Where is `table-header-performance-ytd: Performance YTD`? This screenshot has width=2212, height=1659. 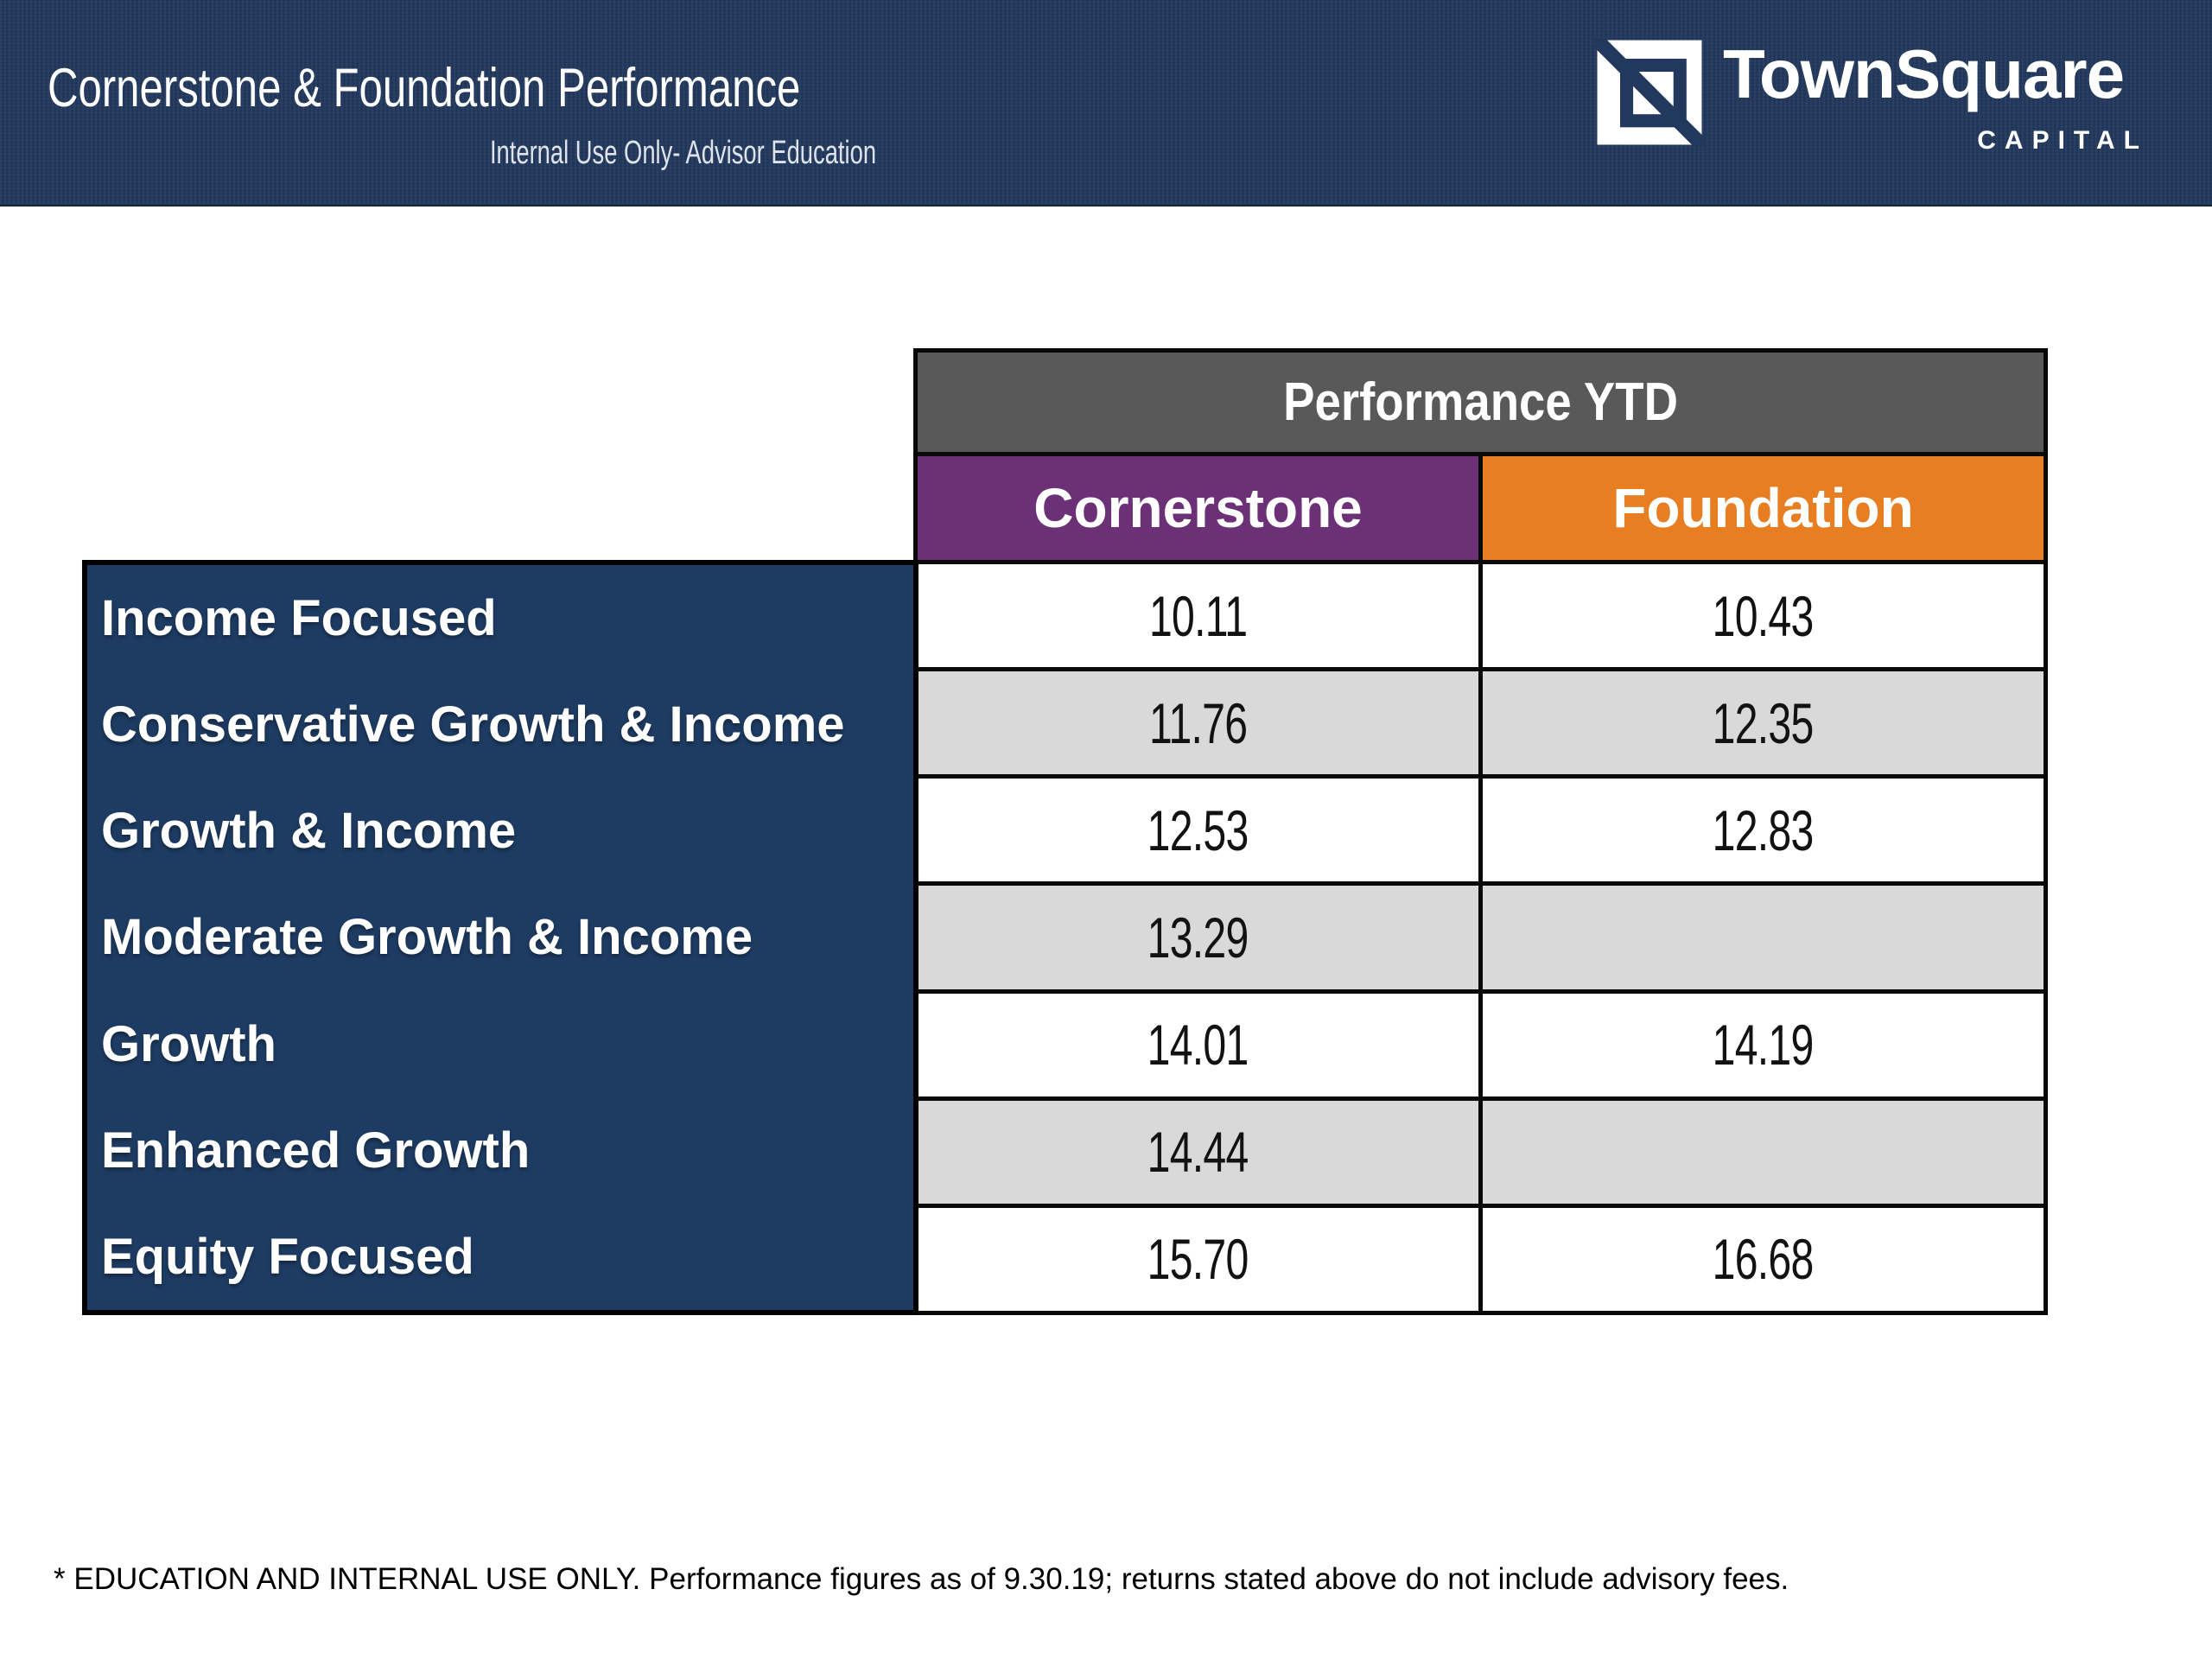
table-header-performance-ytd: Performance YTD is located at coordinates (1481, 402).